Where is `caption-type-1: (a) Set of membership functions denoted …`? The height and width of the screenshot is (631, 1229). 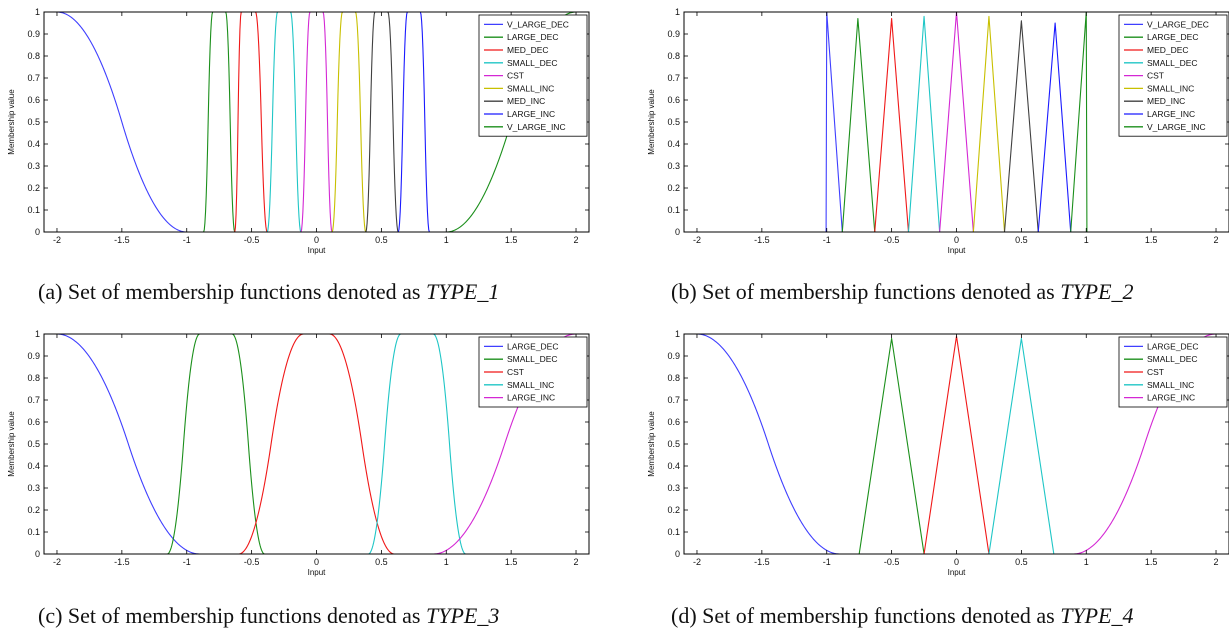 caption-type-1: (a) Set of membership functions denoted … is located at coordinates (268, 292).